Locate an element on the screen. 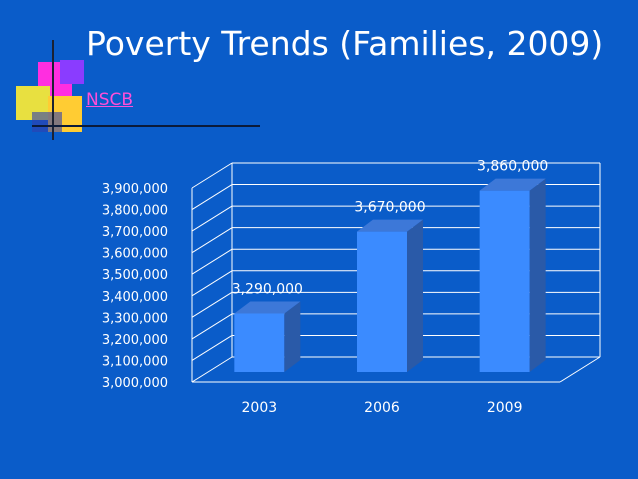 The height and width of the screenshot is (479, 638). floor-right-edge is located at coordinates (580, 369).